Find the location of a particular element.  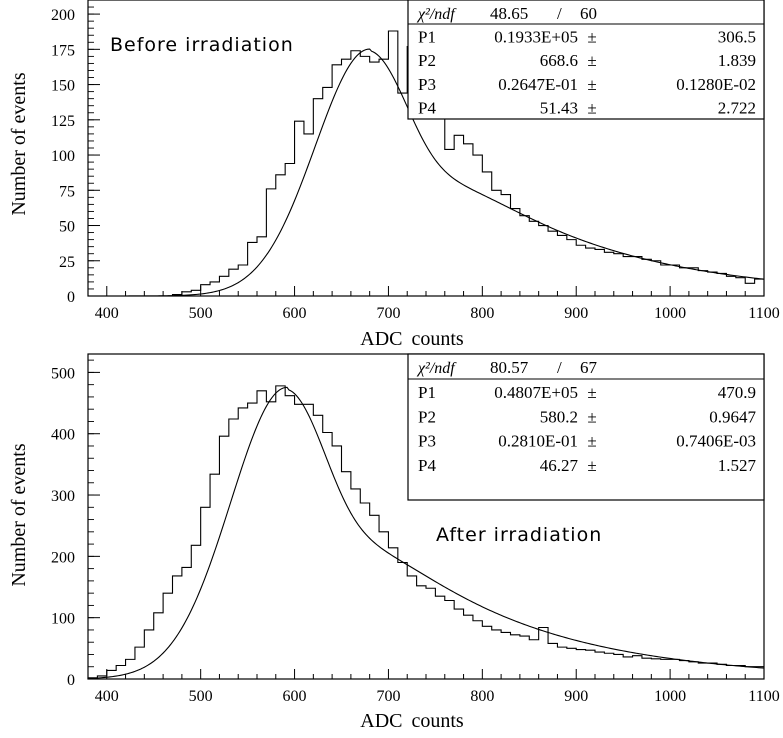

param-value: 580.2 is located at coordinates (559, 416).